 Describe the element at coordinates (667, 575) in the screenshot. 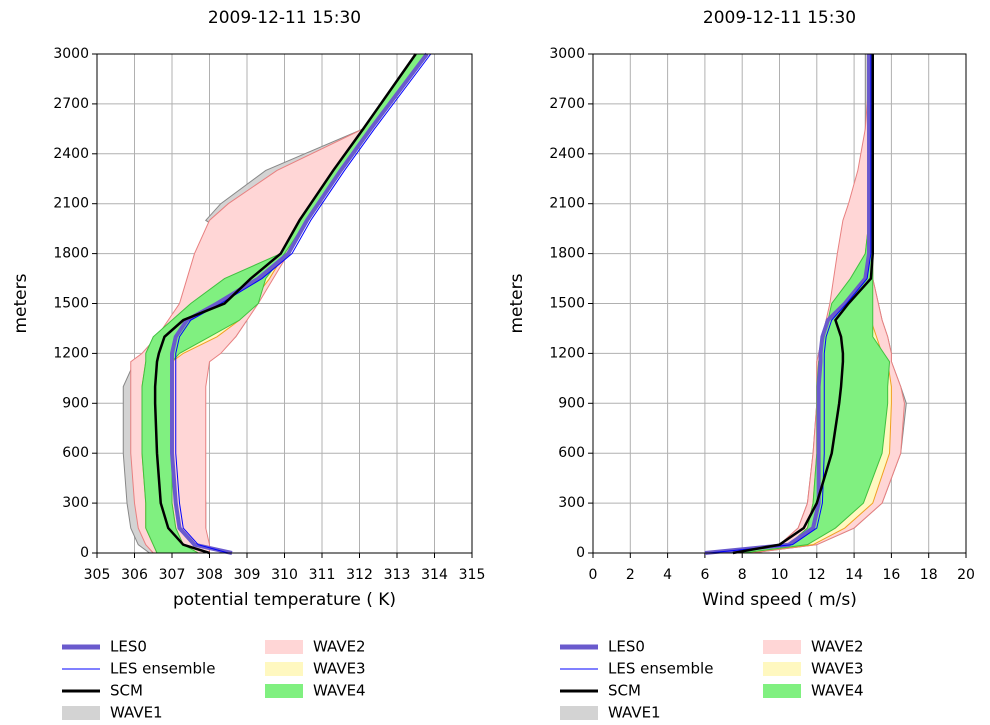

I see `x-tick-label: 4` at that location.